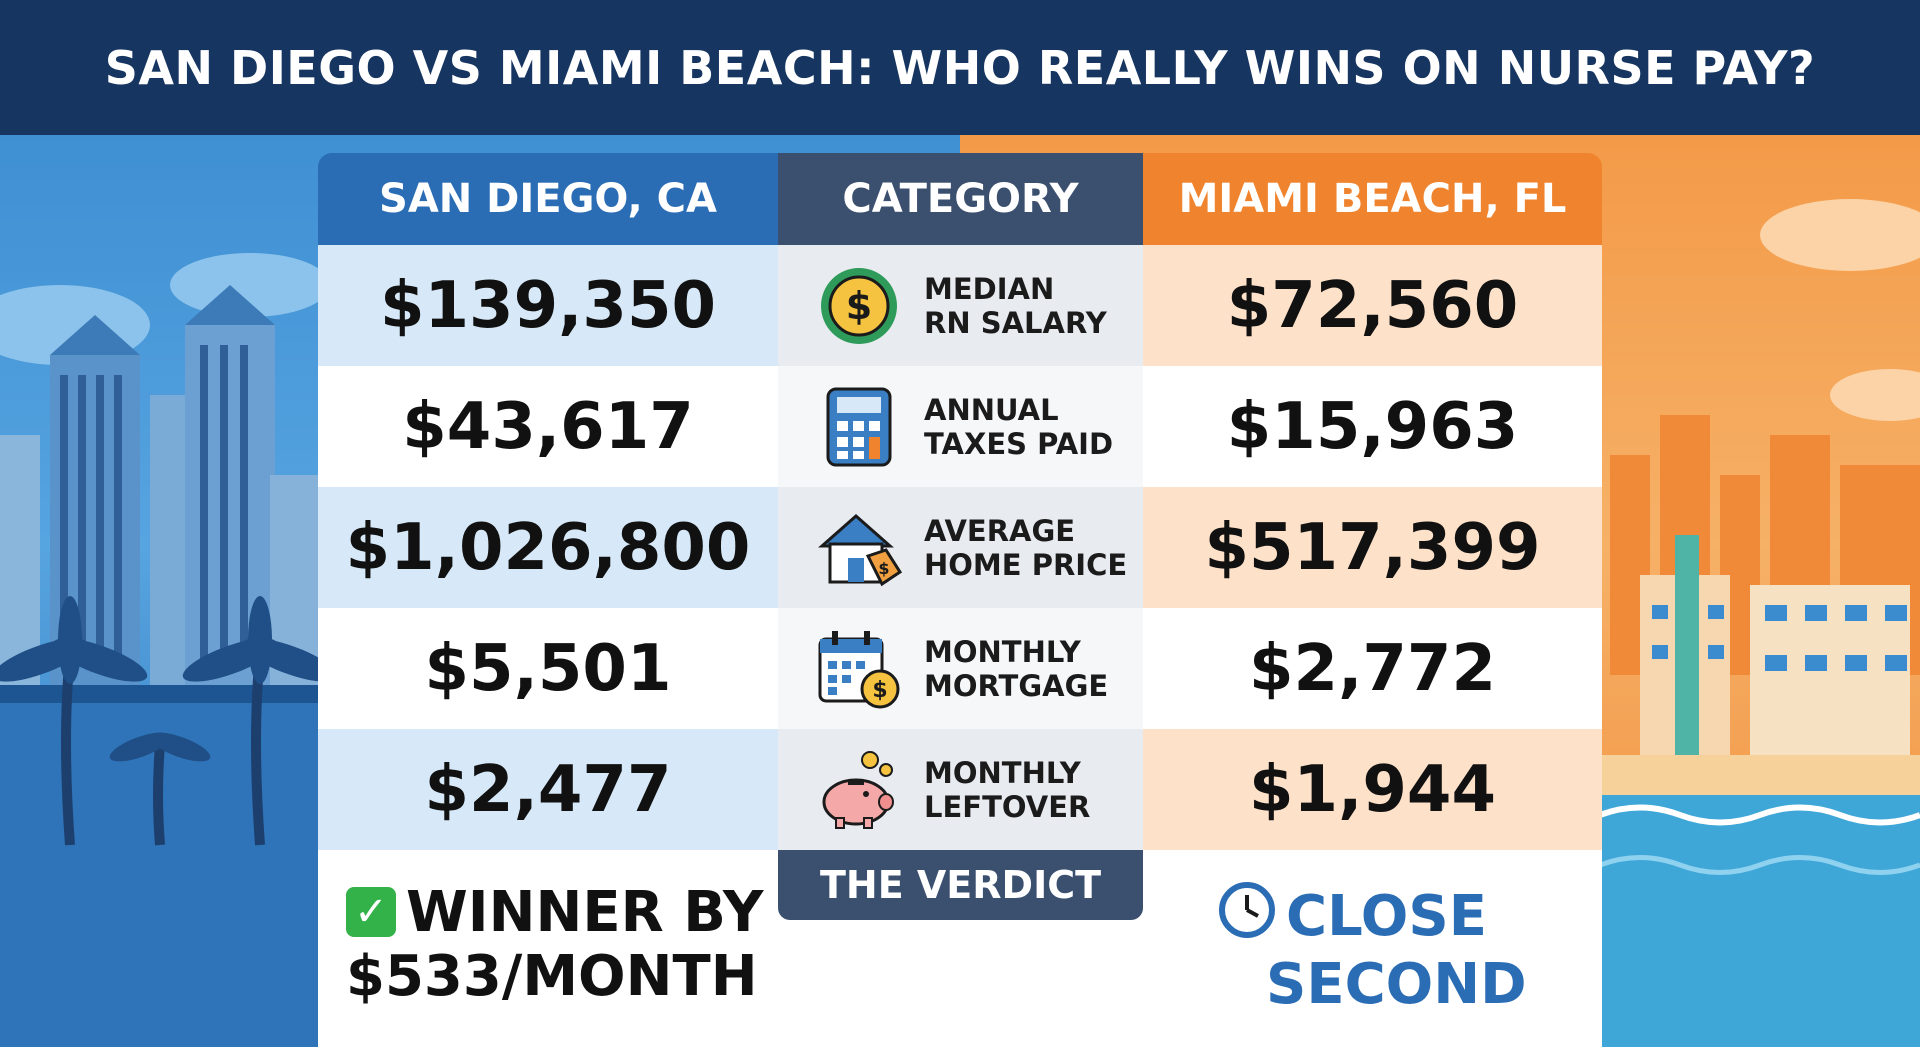 This screenshot has height=1047, width=1920. I want to click on san-diego-skyline-illustration, so click(160, 591).